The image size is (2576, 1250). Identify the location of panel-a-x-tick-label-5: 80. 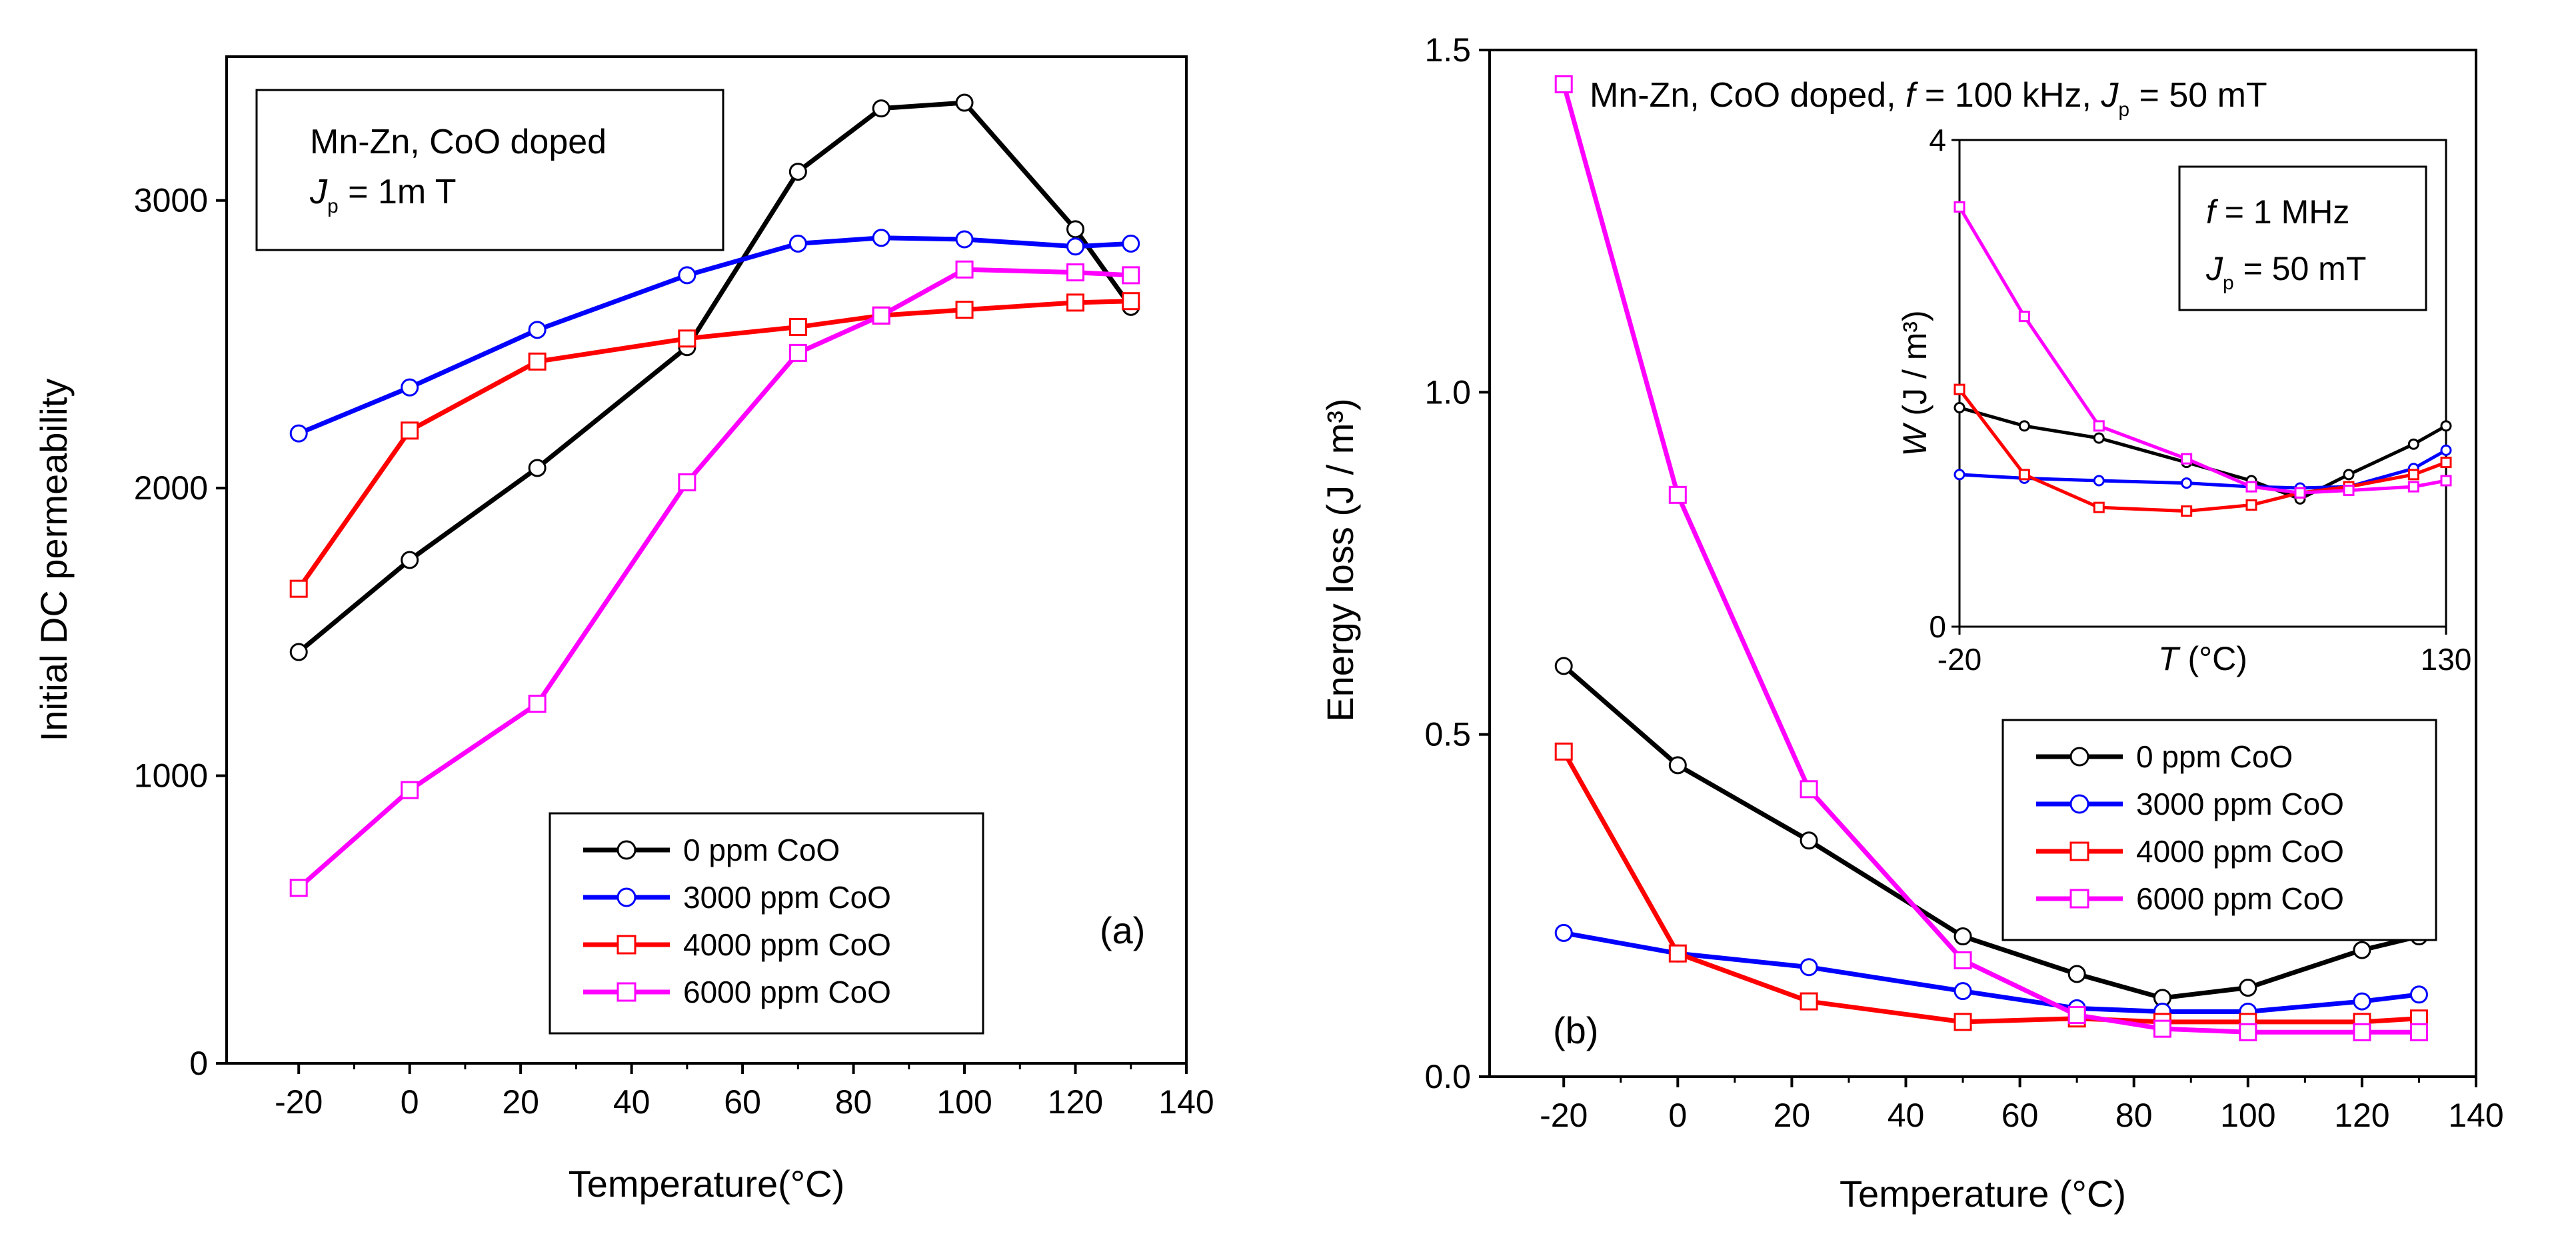
(854, 1102).